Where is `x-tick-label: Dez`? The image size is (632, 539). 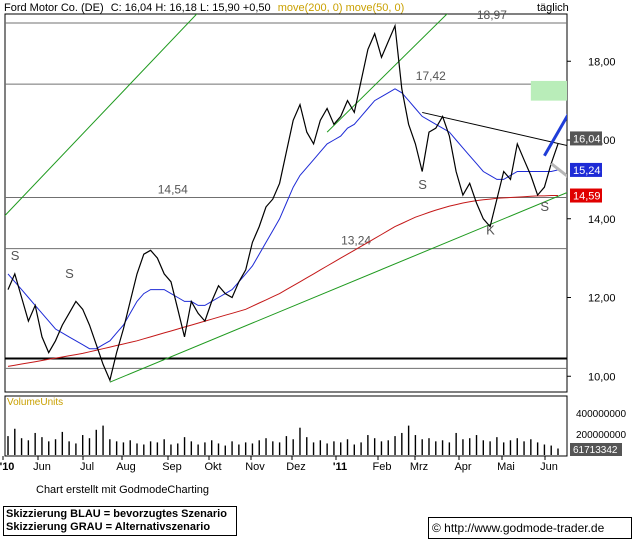
x-tick-label: Dez is located at coordinates (296, 467).